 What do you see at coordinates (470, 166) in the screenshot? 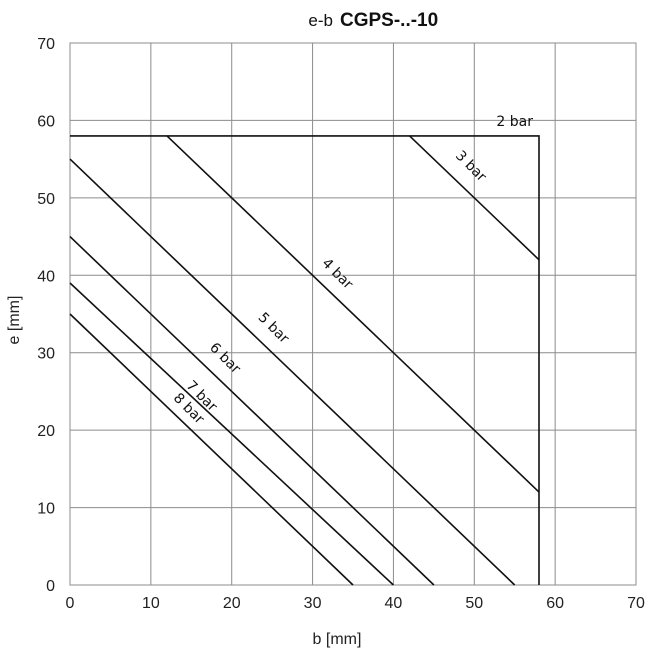
I see `series-label: 3 bar` at bounding box center [470, 166].